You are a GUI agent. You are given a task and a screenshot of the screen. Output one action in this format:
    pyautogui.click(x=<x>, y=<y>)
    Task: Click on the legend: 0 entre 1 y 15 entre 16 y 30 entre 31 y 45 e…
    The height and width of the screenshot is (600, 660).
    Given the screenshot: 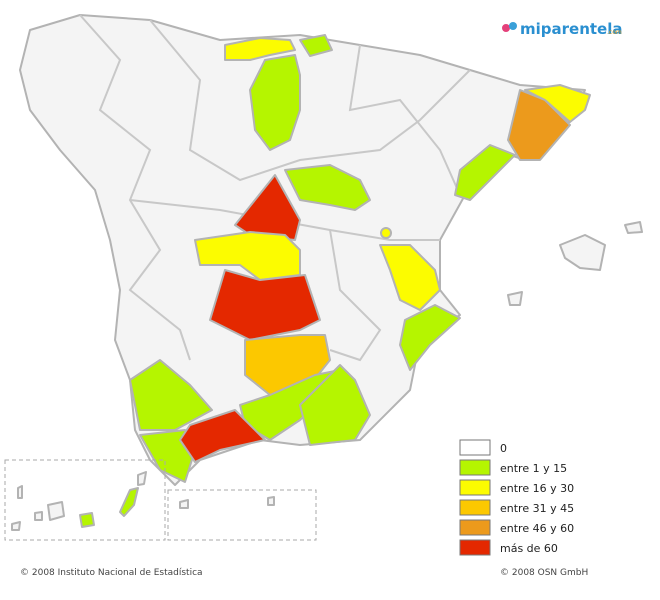 What is the action you would take?
    pyautogui.click(x=516, y=497)
    